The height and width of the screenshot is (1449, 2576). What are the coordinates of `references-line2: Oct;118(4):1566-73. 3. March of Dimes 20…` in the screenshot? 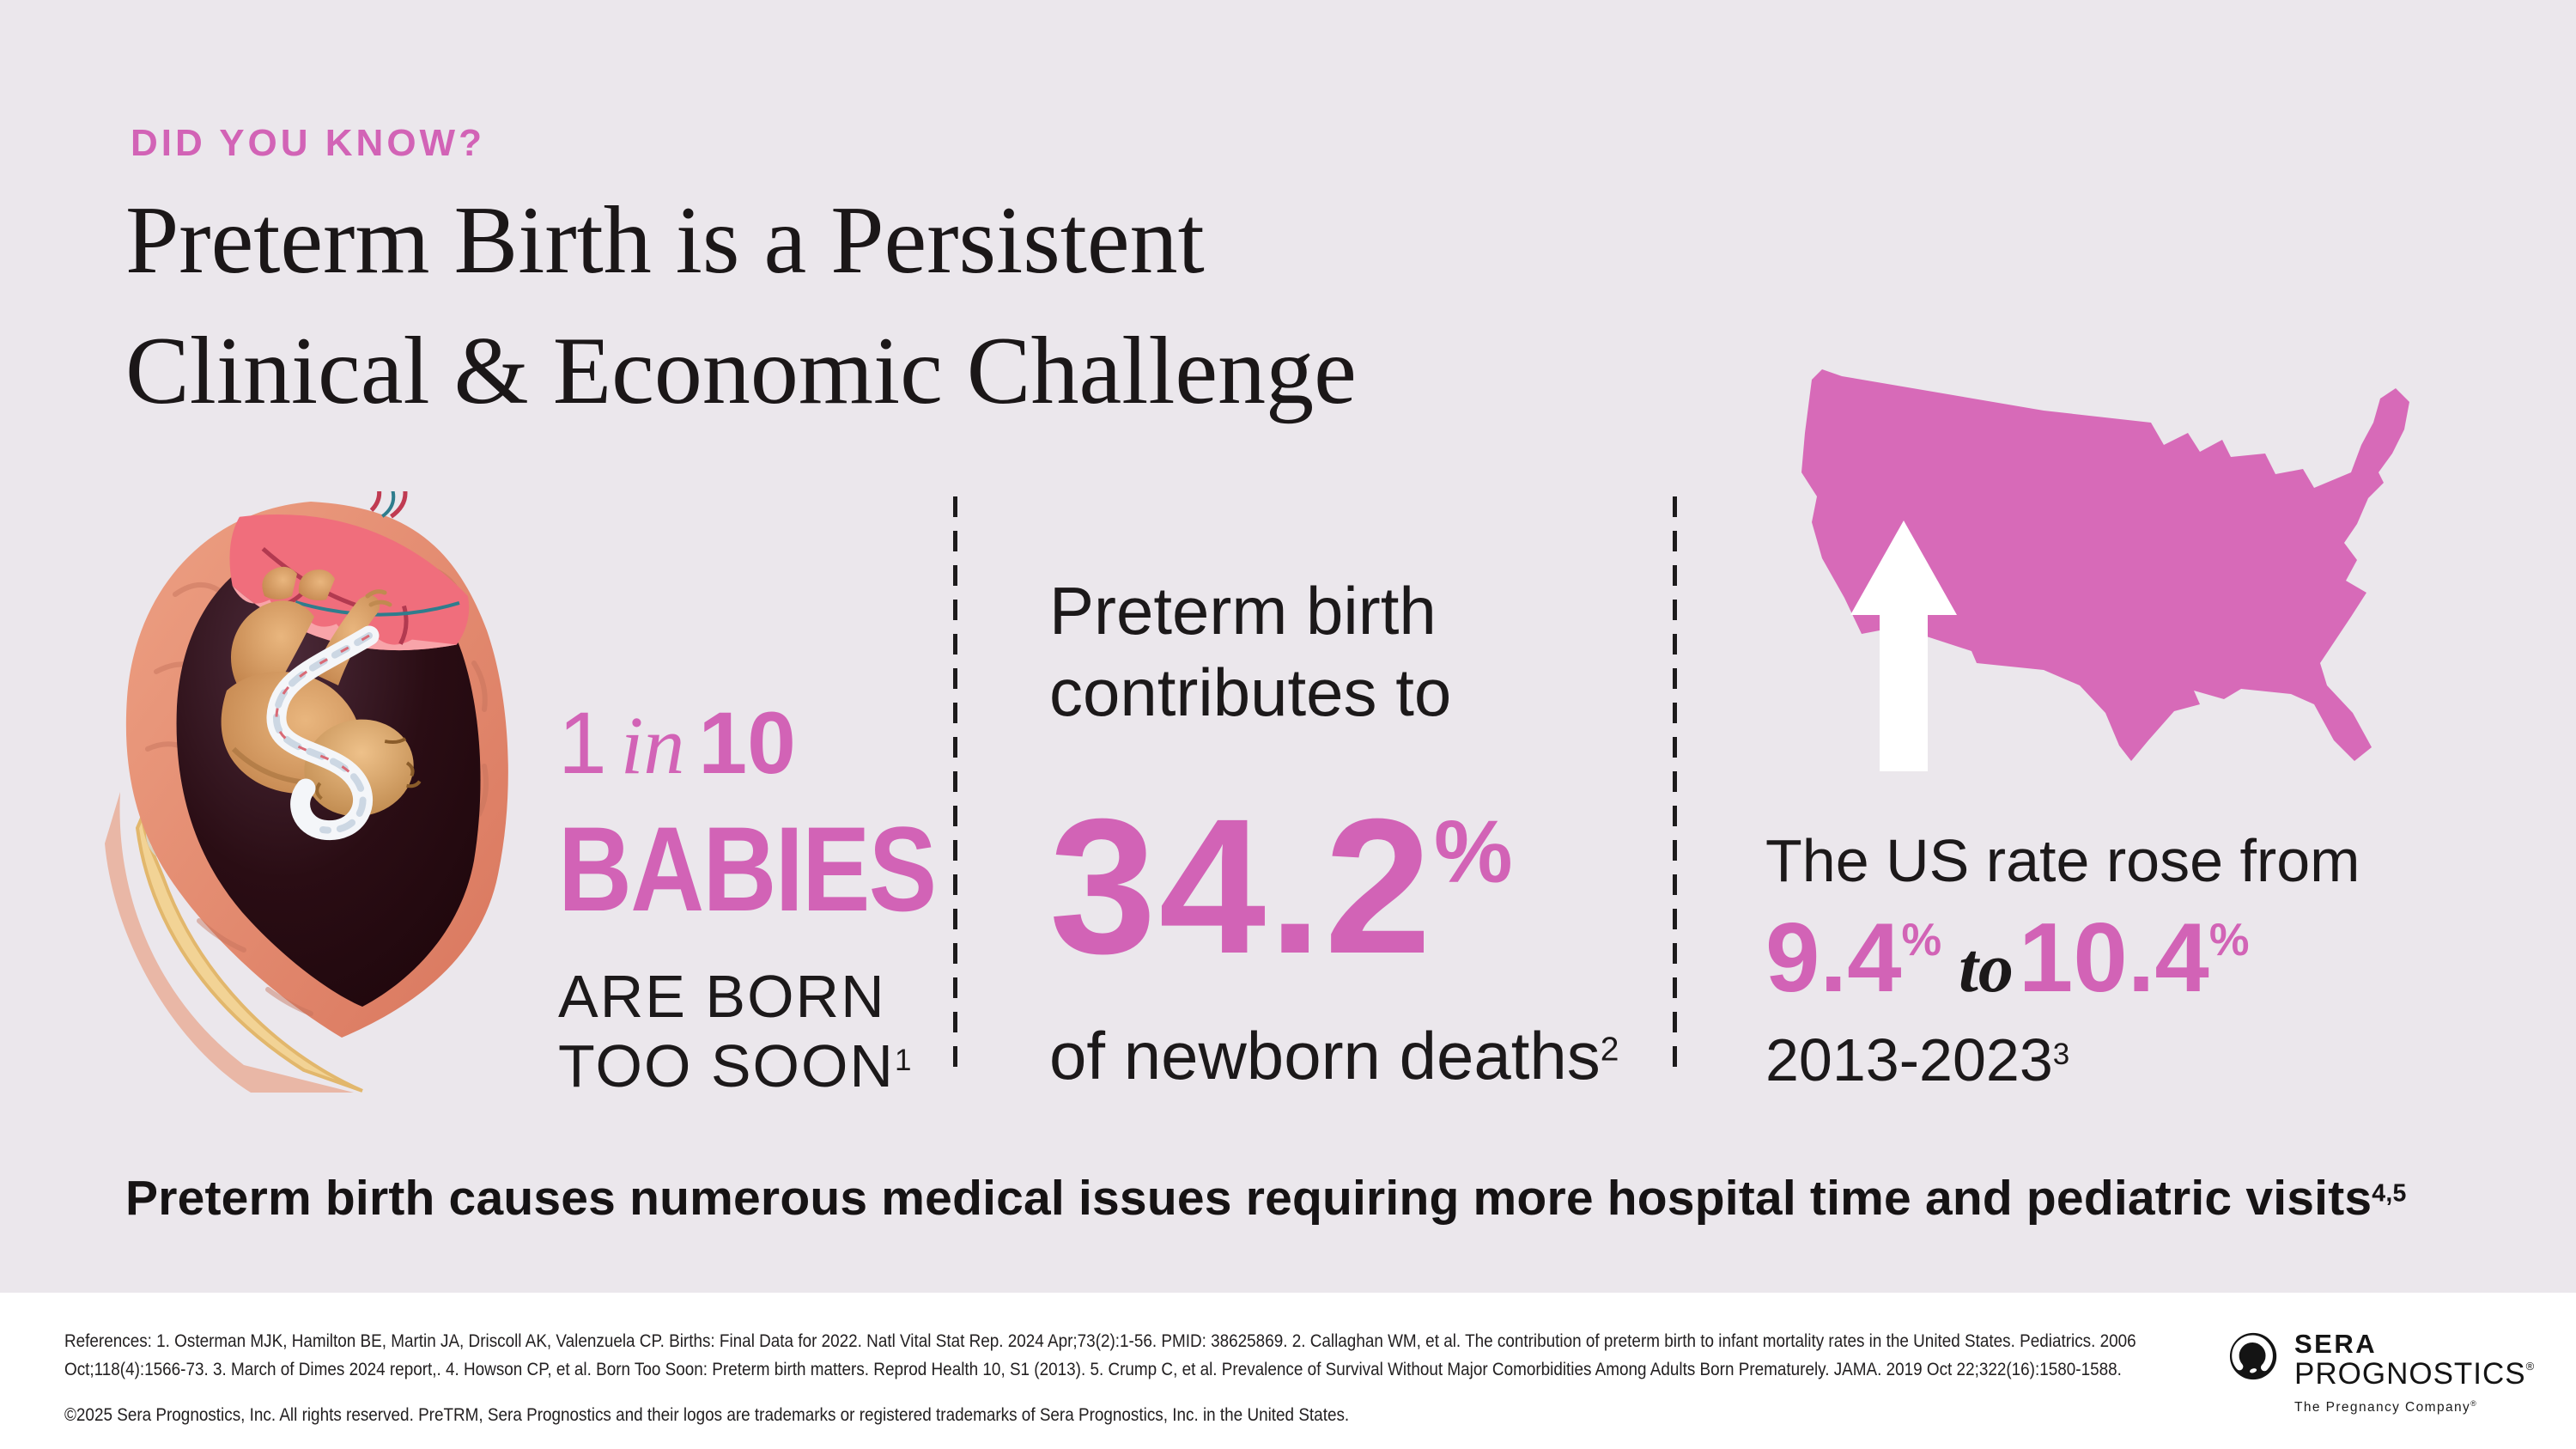 It's located at (1093, 1369).